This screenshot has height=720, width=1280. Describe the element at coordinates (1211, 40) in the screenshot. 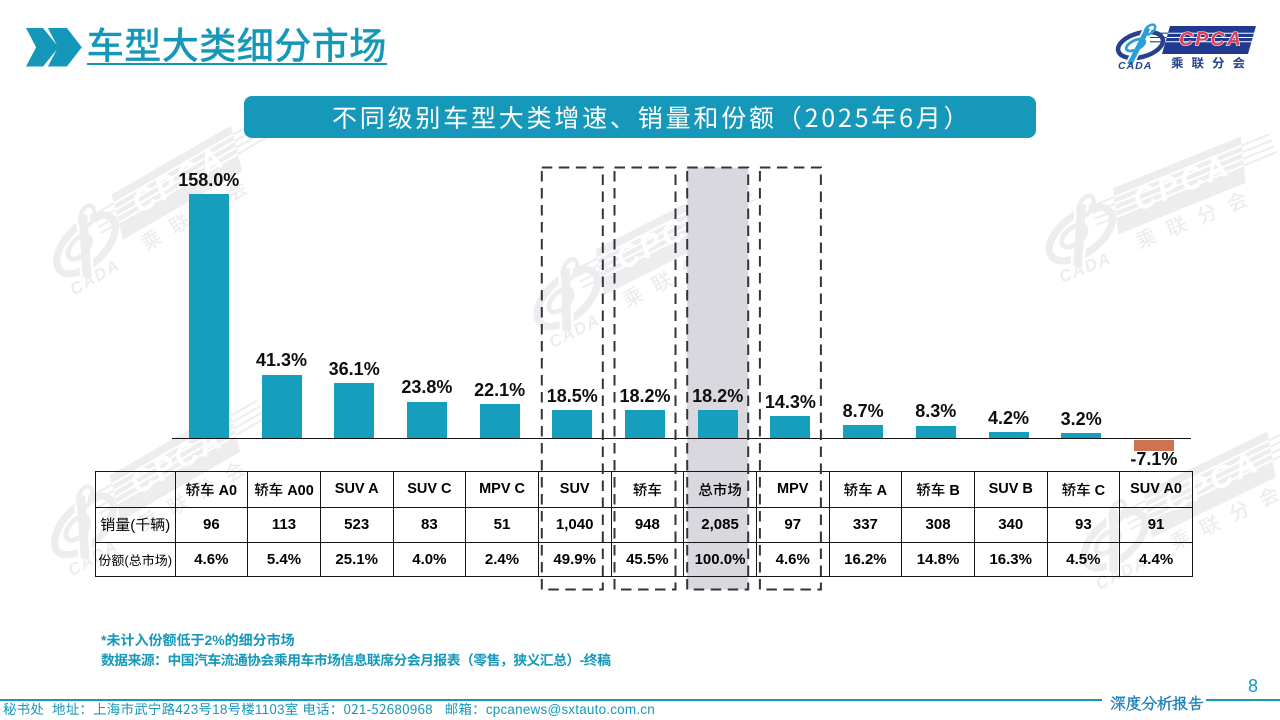

I see `svg-text: CPCA` at that location.